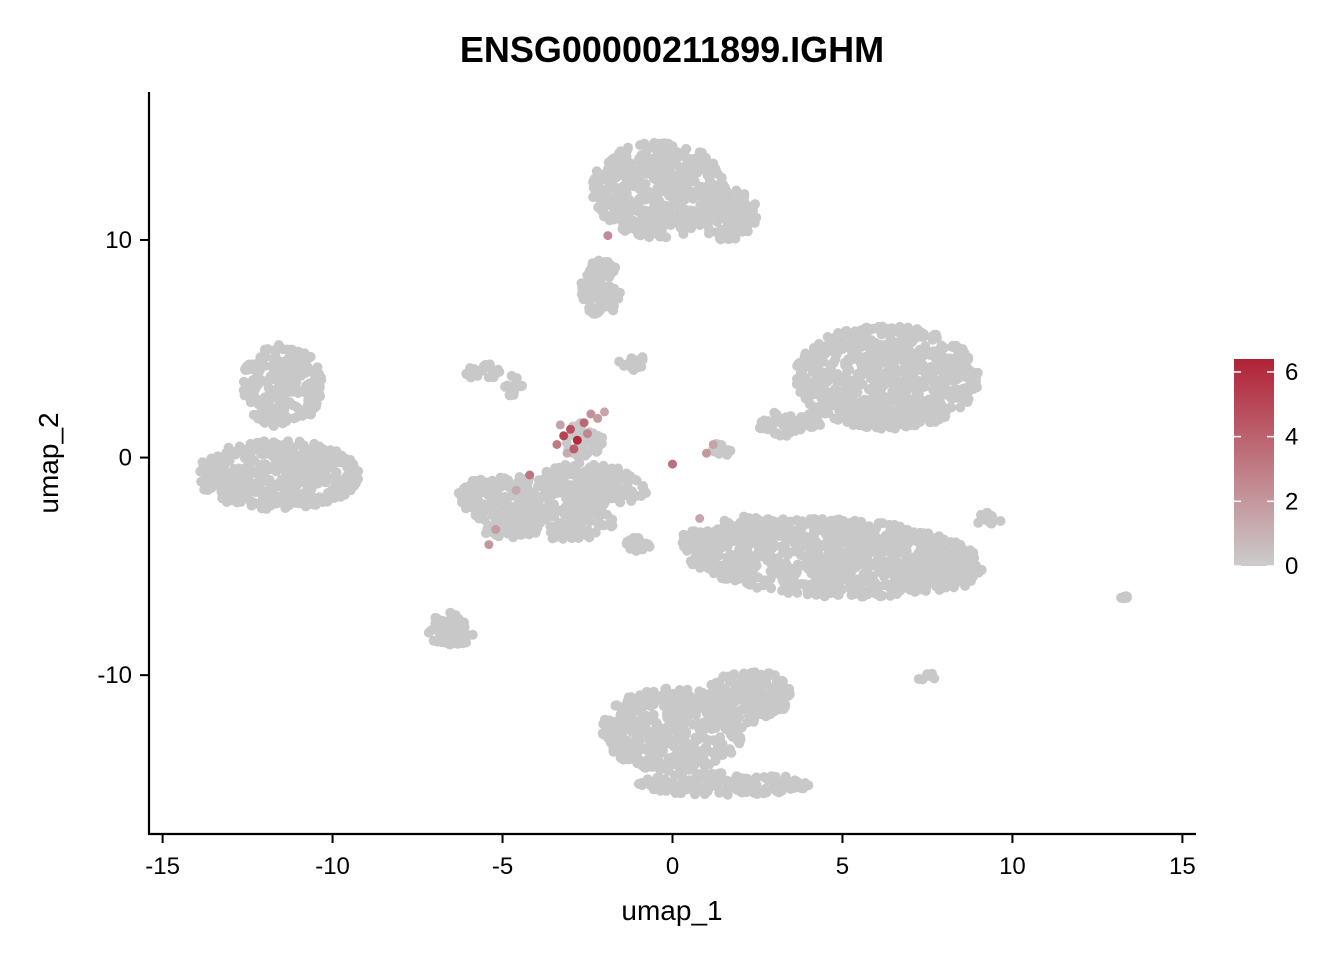 The width and height of the screenshot is (1344, 965). I want to click on y-tick-label: 0, so click(125, 458).